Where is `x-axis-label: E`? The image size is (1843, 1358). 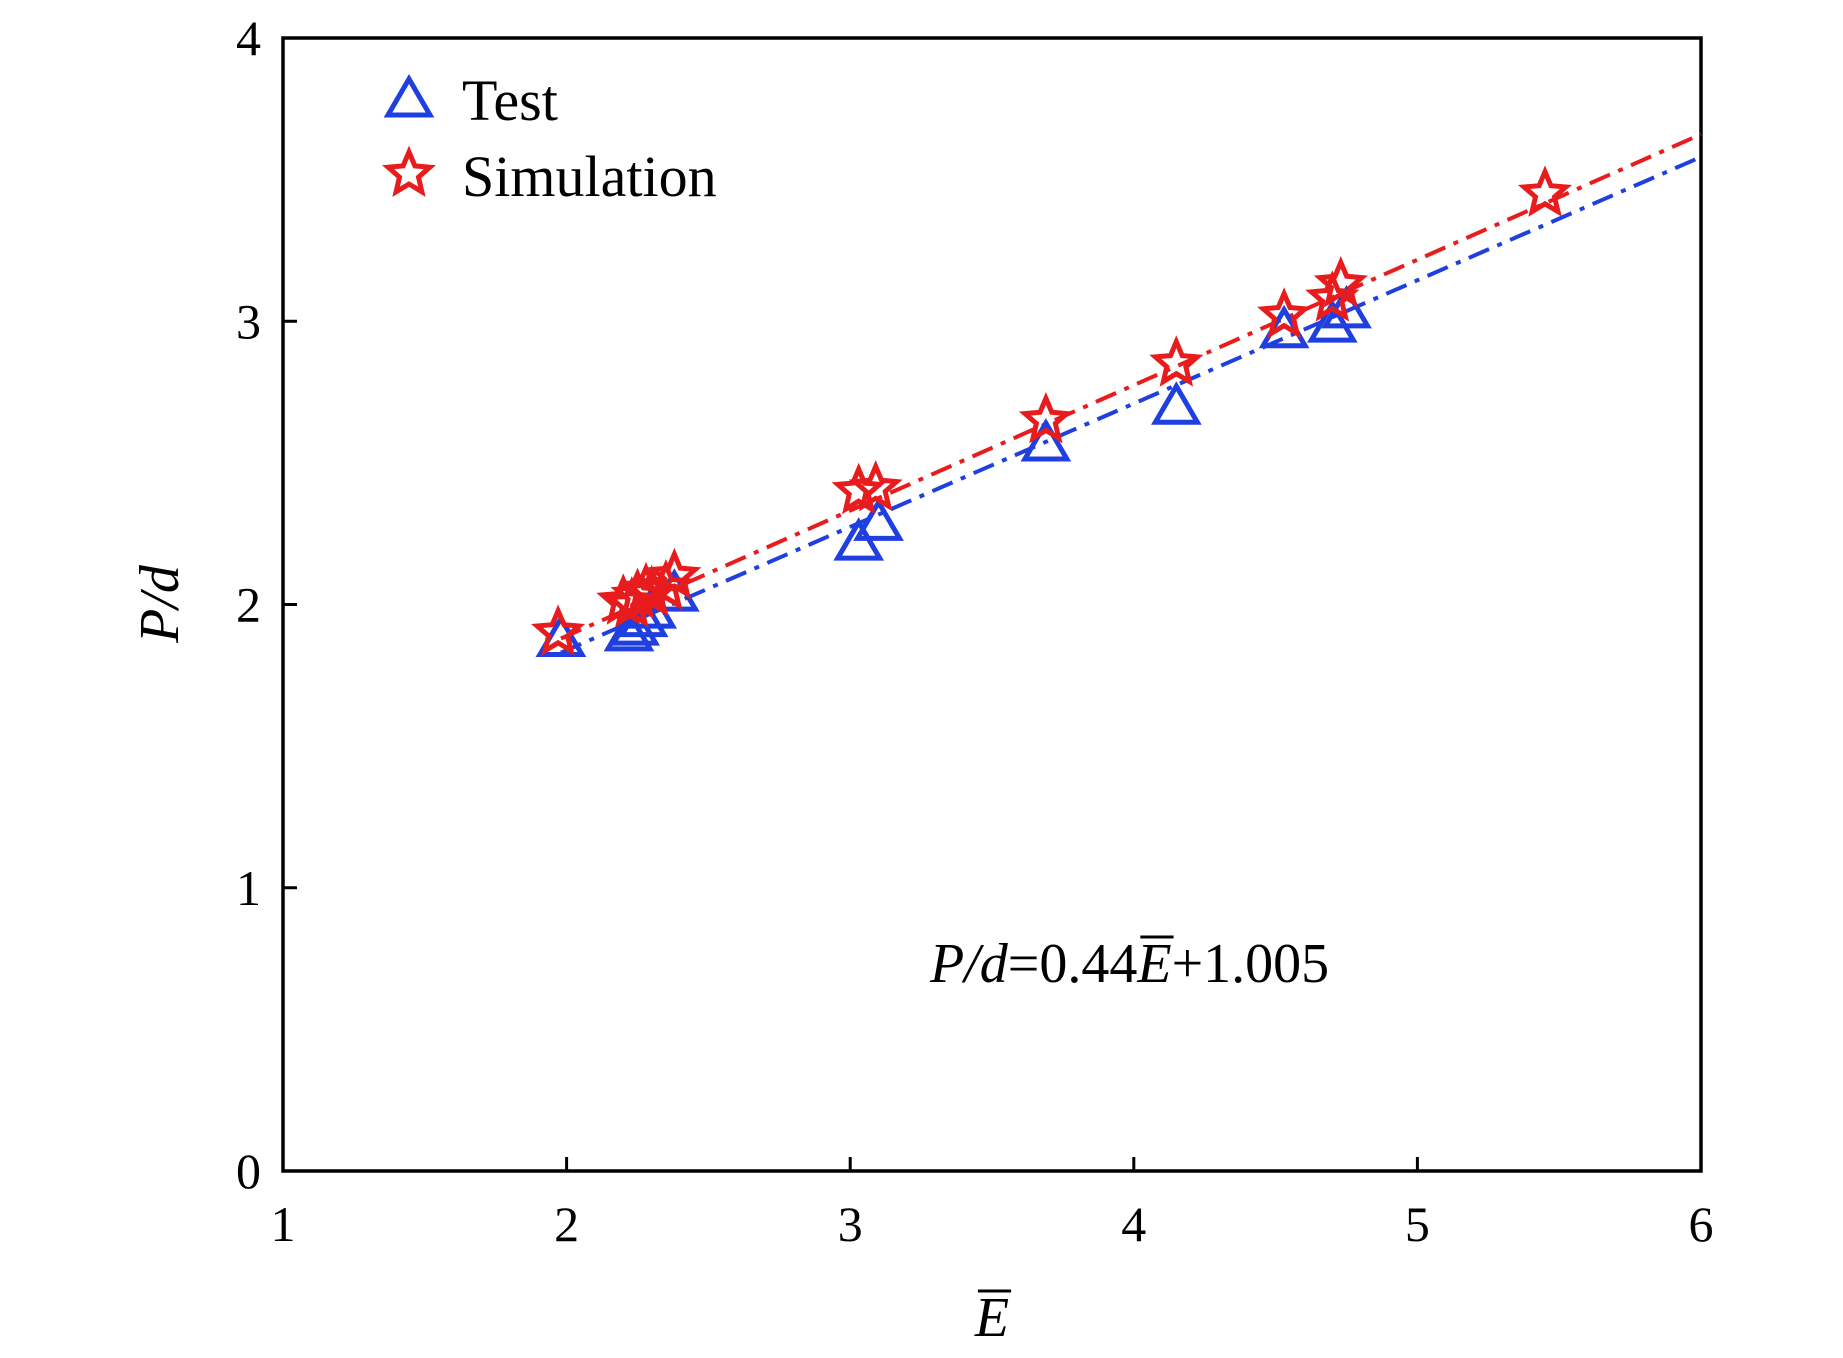
x-axis-label: E is located at coordinates (991, 1318).